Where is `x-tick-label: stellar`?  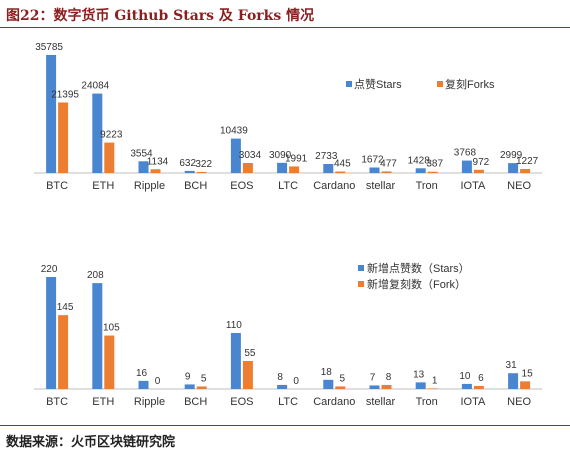
x-tick-label: stellar is located at coordinates (381, 402).